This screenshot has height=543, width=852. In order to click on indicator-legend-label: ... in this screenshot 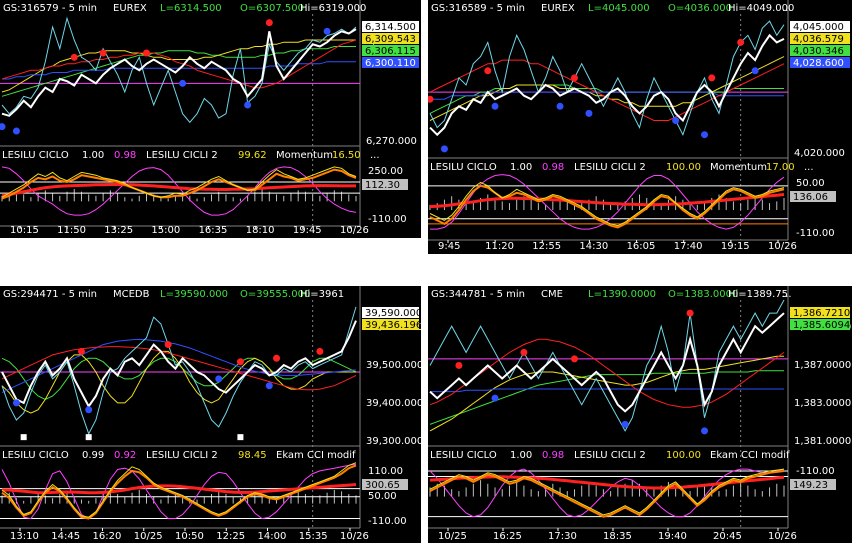, I will do `click(375, 155)`.